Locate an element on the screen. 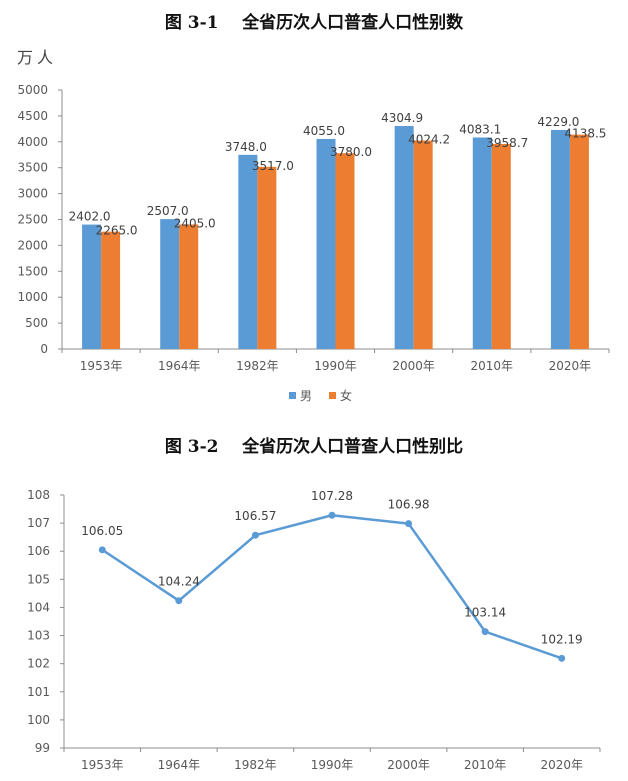 The height and width of the screenshot is (781, 628). y-tick-label: 103 is located at coordinates (38, 636).